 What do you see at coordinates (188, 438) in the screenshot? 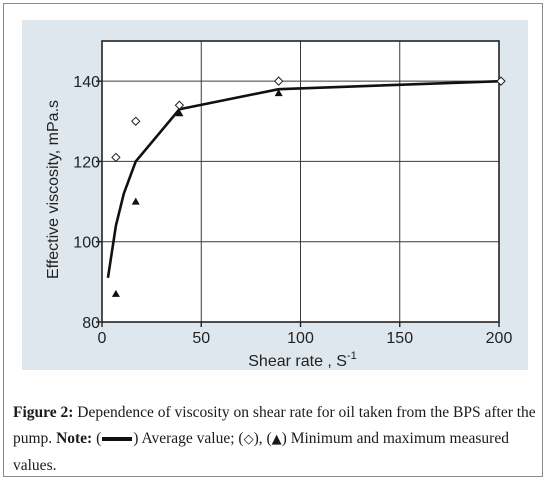
I see `caption-avg-text: ) Average value; (` at bounding box center [188, 438].